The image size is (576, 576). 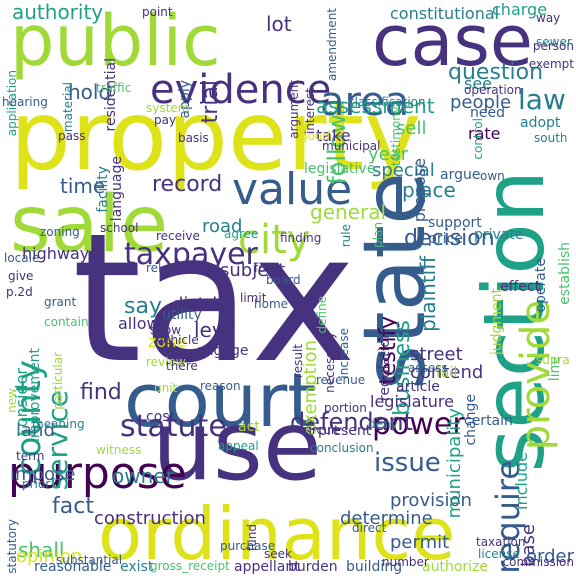 I want to click on word-district: district, so click(x=203, y=304).